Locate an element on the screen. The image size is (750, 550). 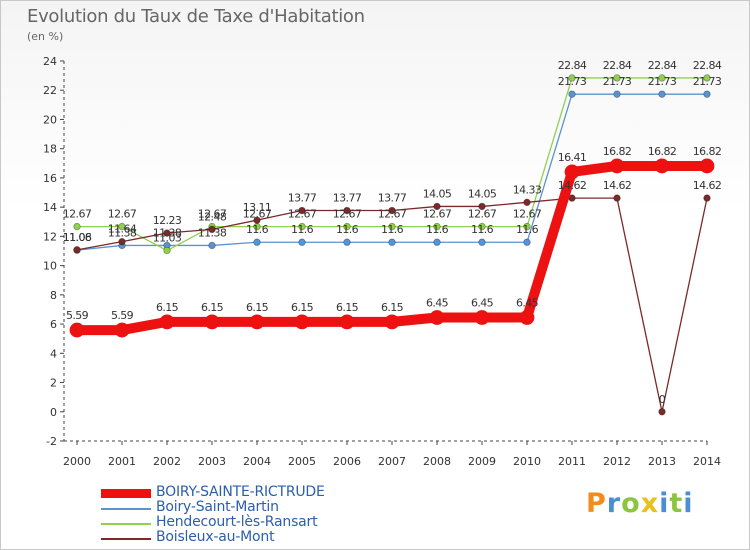
legend-label: Boiry-Saint-Martin is located at coordinates (217, 507).